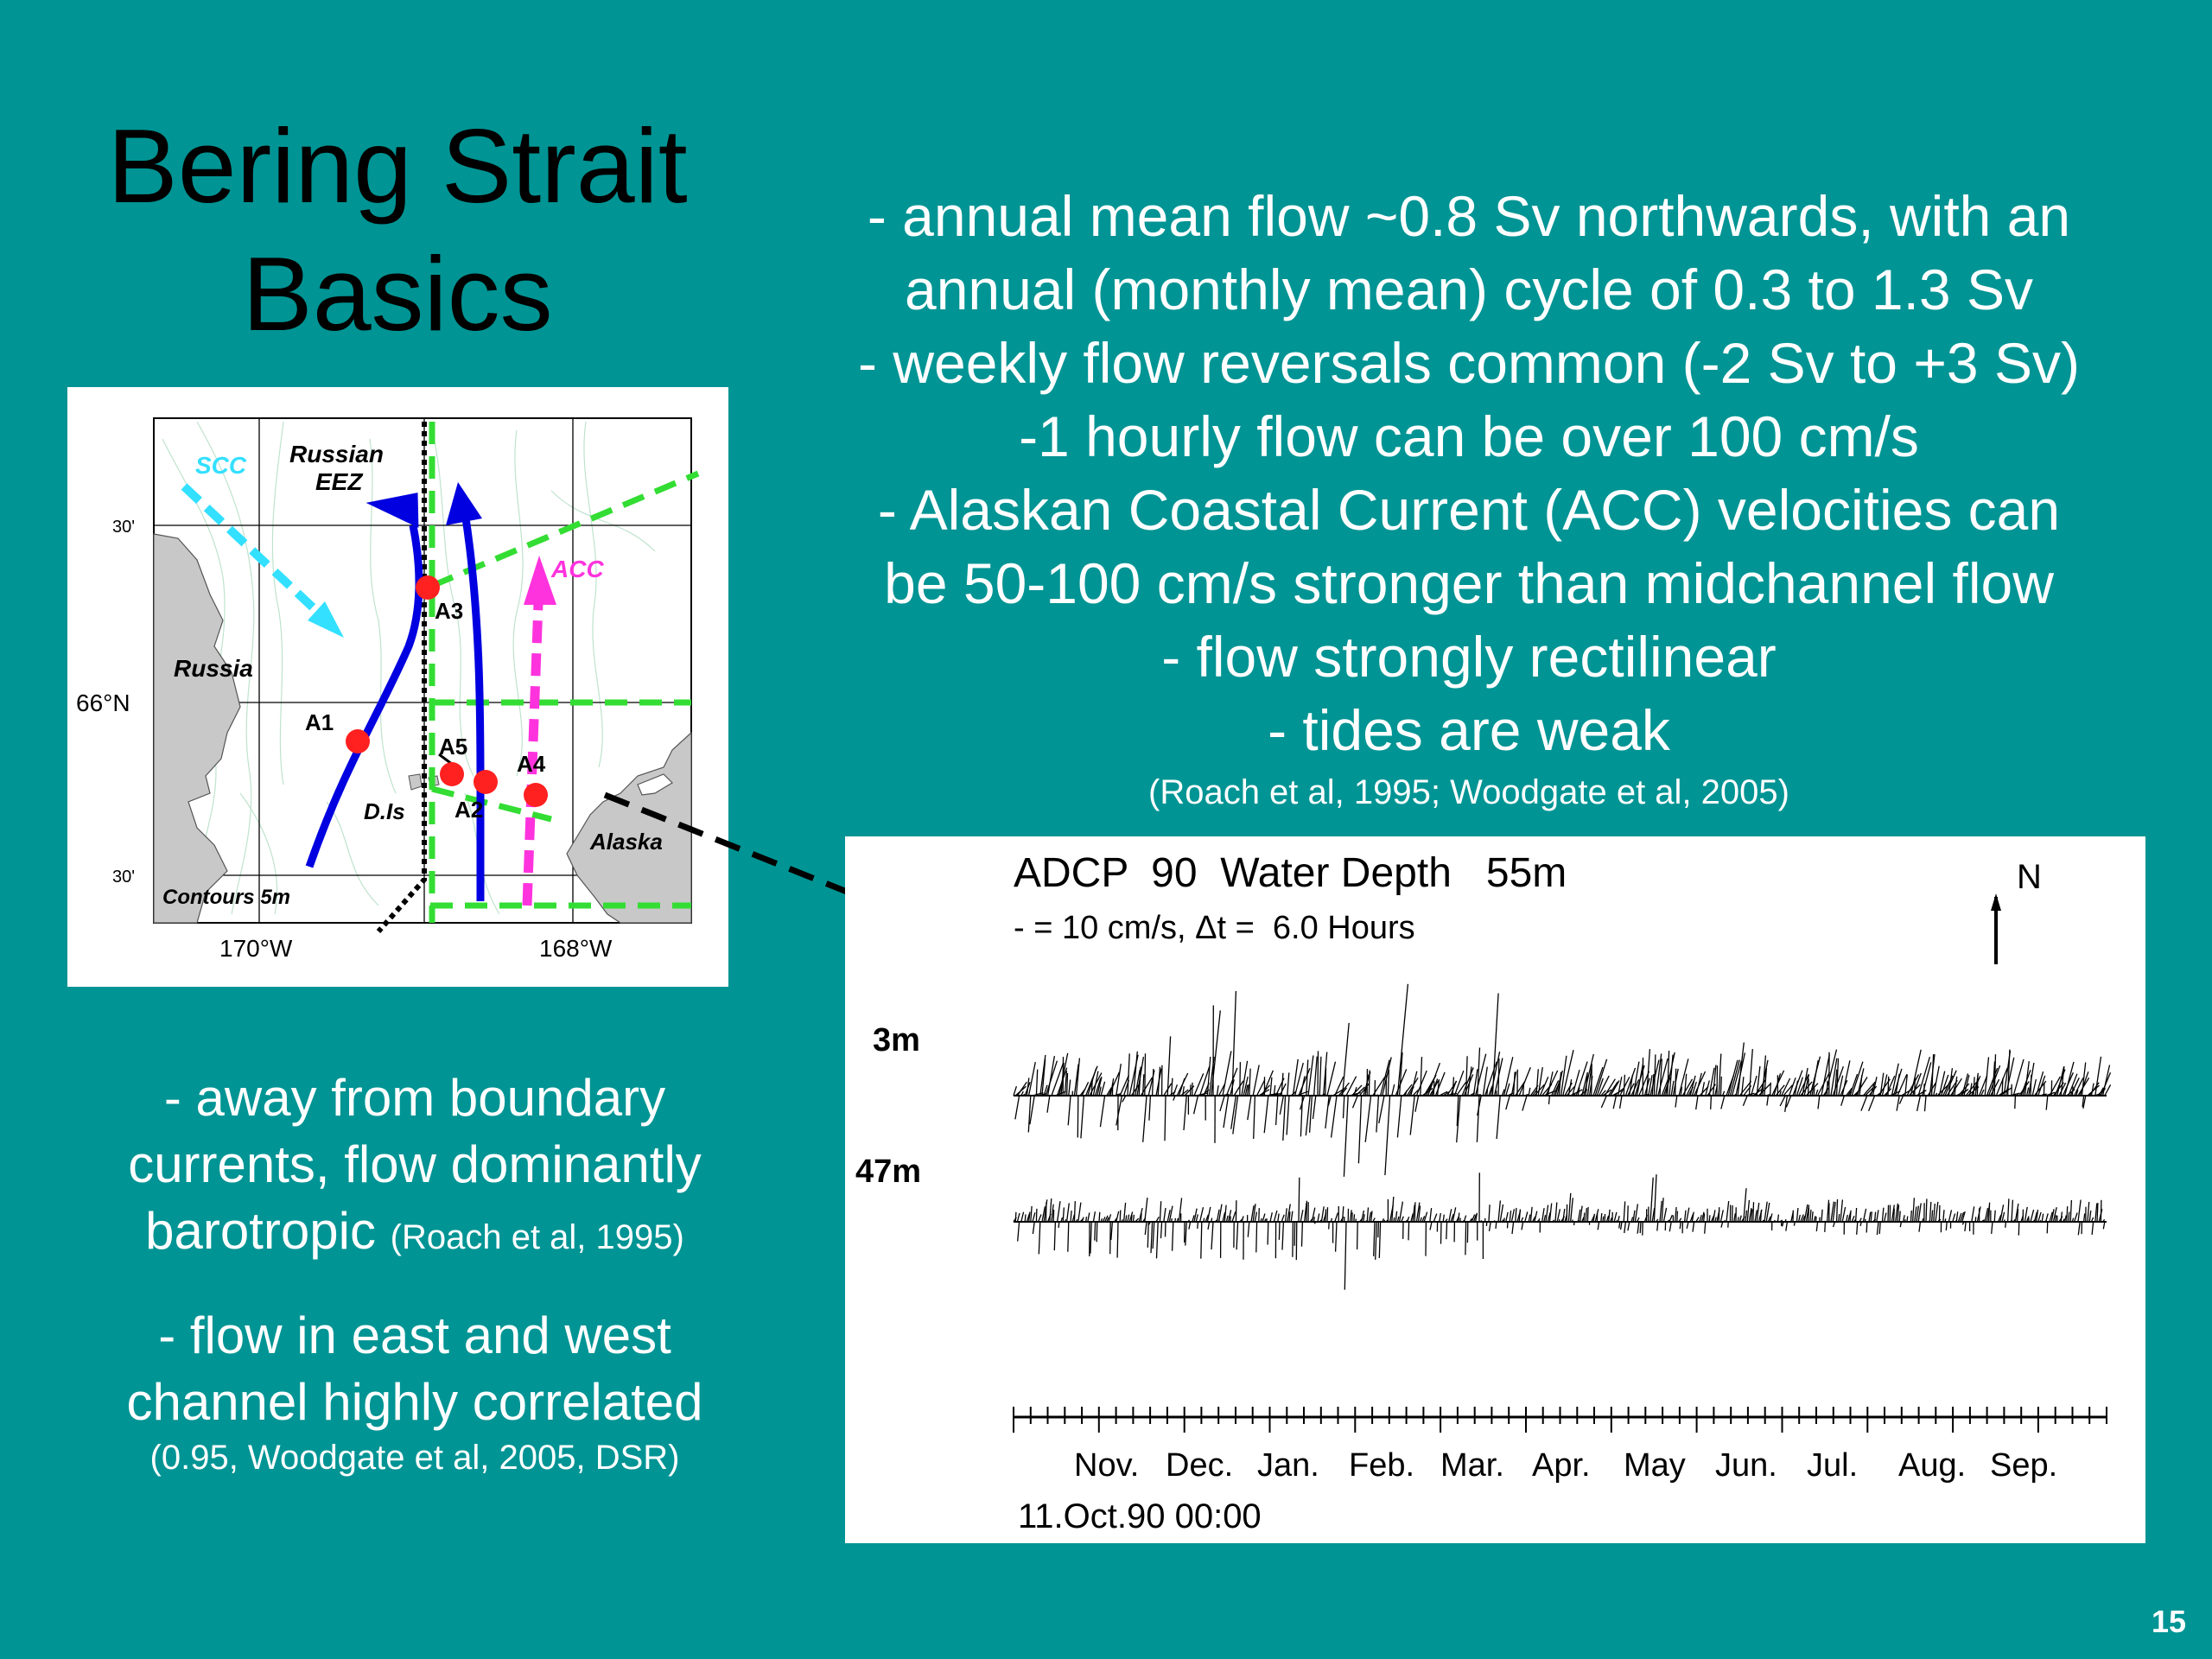 The height and width of the screenshot is (1659, 2212). I want to click on bullet-reference: (0.95, Woodgate et al, 2005, DSR), so click(414, 1458).